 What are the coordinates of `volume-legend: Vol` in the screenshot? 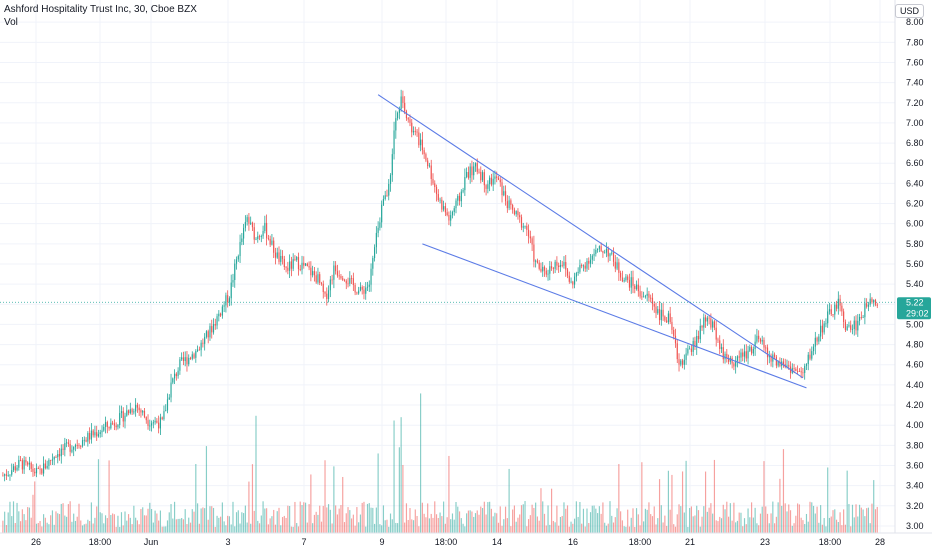 It's located at (11, 22).